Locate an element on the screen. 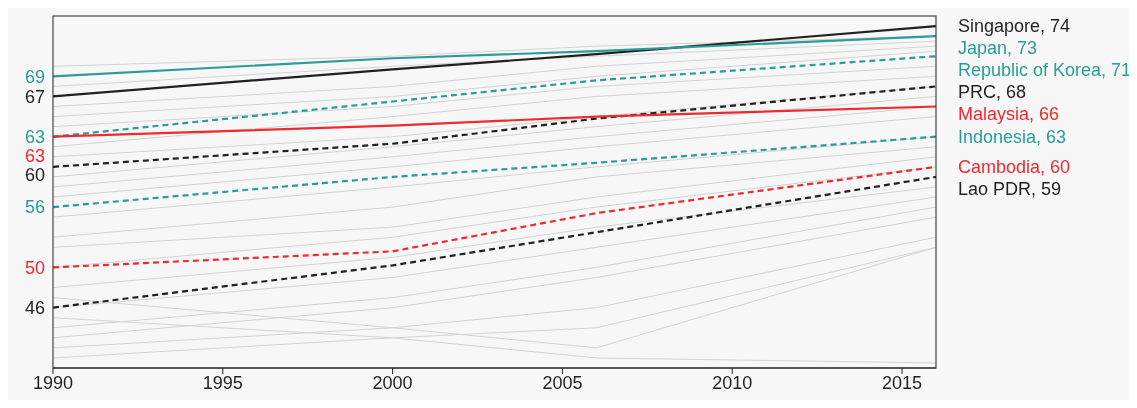 This screenshot has height=408, width=1137. x-tick-label: 2005 is located at coordinates (562, 382).